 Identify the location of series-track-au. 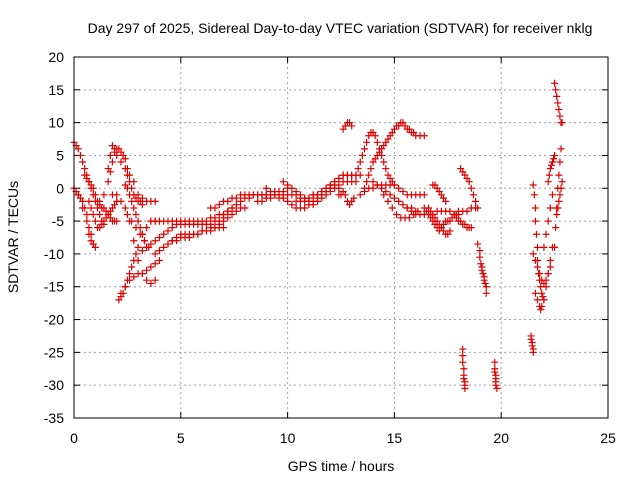
(551, 168).